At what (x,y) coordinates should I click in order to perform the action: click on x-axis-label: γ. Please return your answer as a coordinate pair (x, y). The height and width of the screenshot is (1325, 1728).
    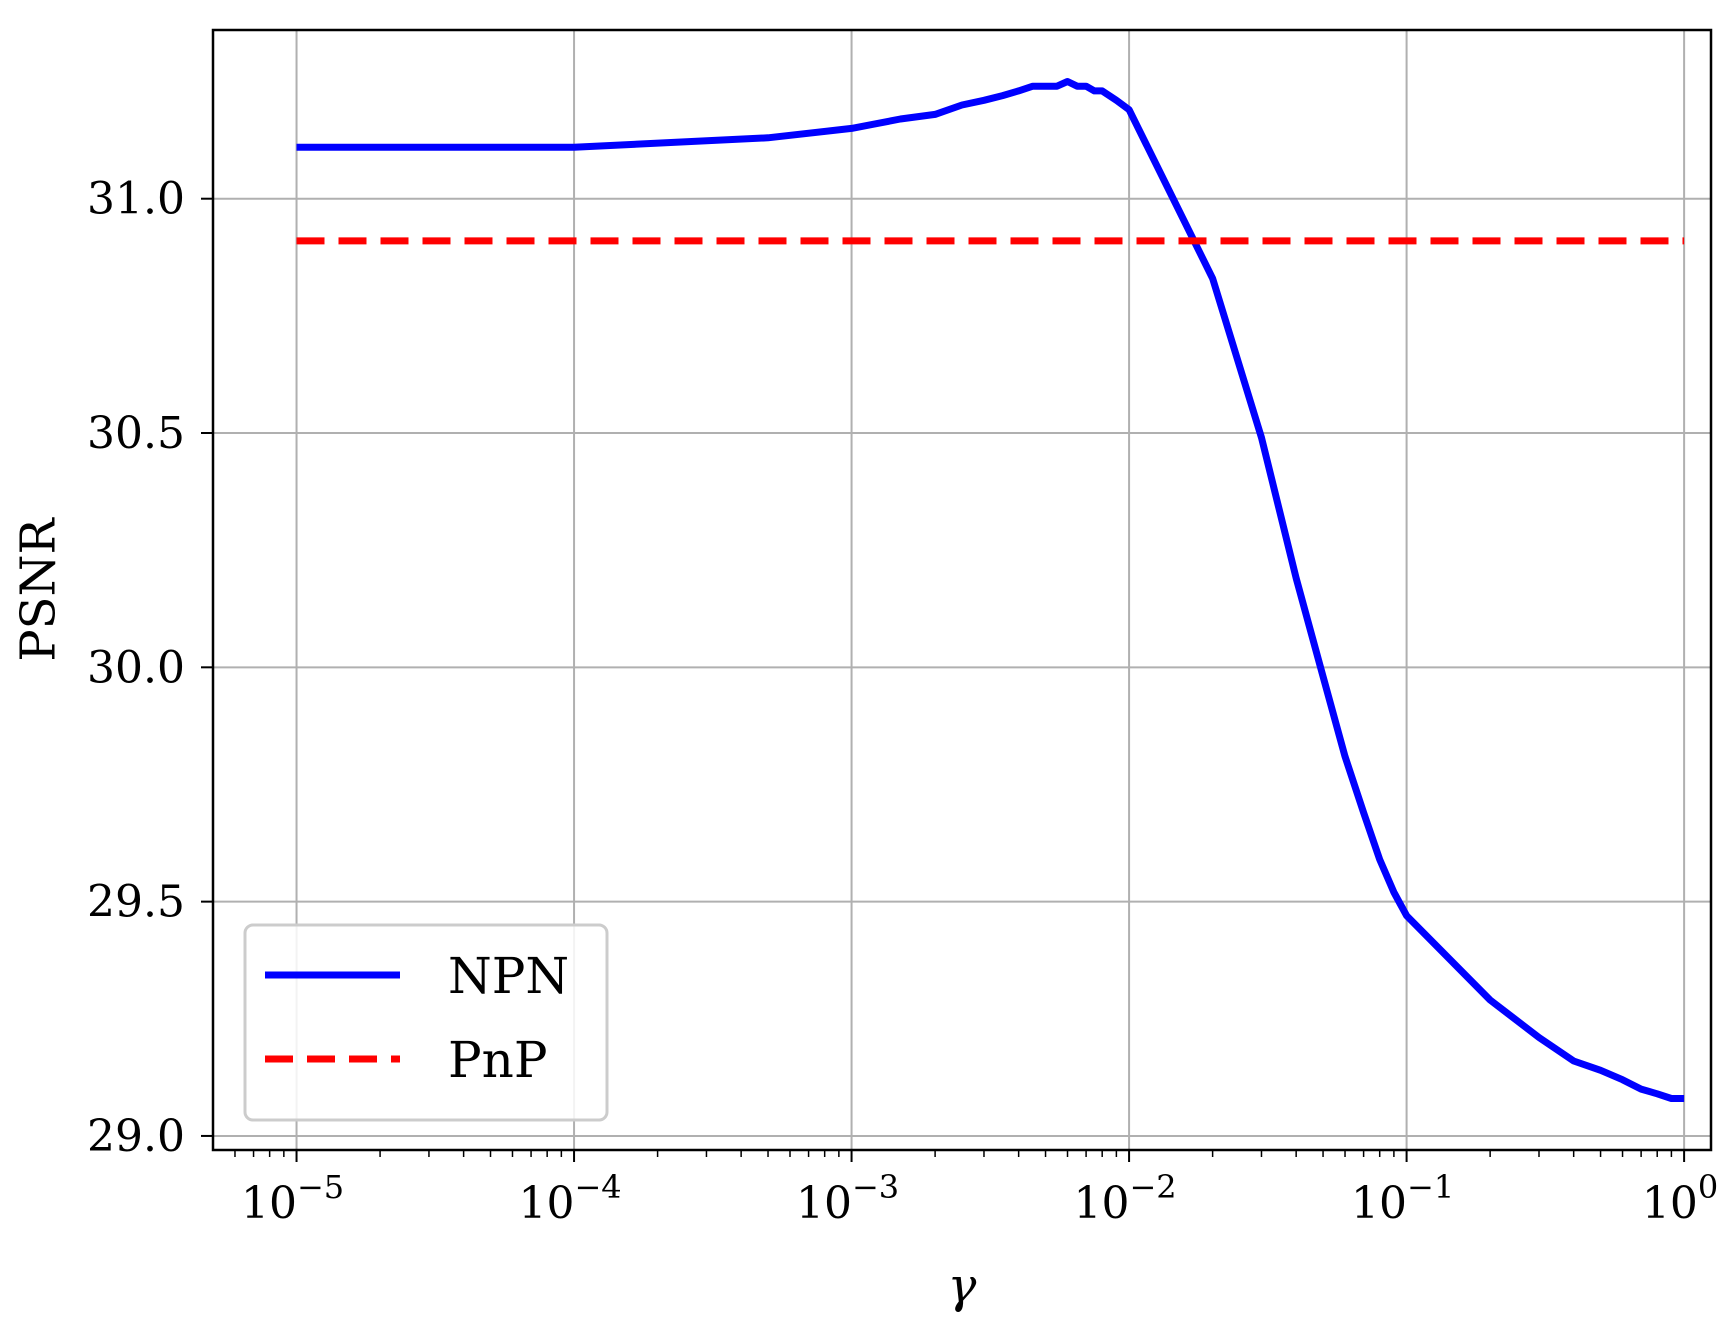
    Looking at the image, I should click on (962, 1286).